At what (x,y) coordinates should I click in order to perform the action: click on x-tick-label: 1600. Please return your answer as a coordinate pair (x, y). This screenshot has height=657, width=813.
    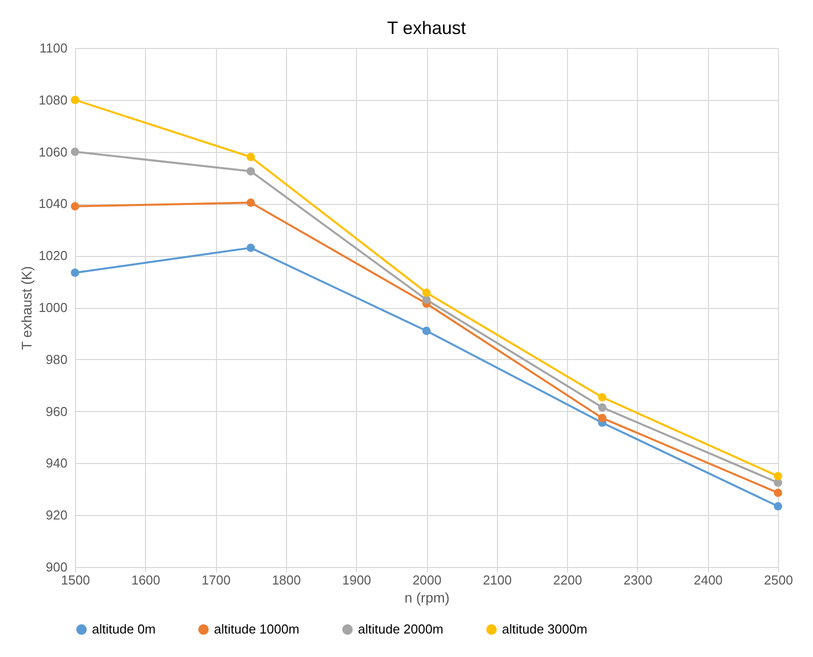
    Looking at the image, I should click on (145, 580).